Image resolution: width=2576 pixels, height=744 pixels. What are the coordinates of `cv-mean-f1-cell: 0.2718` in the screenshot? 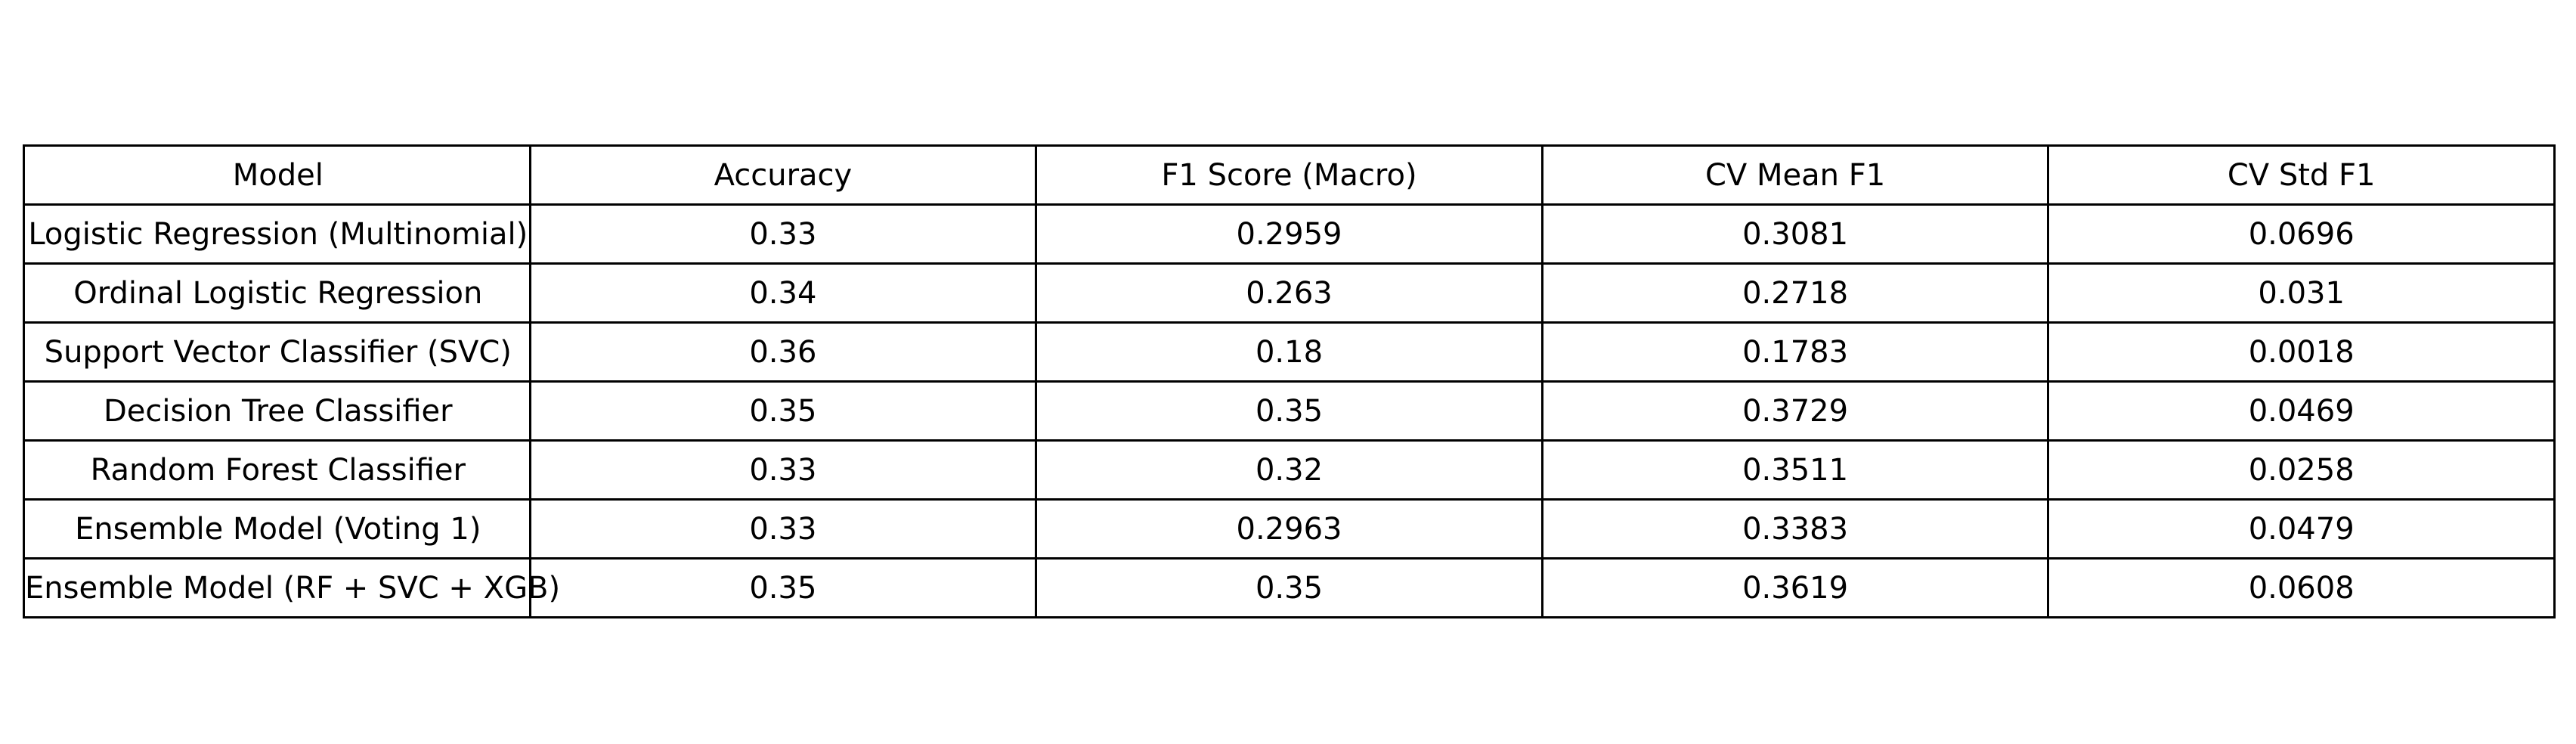 It's located at (1795, 293).